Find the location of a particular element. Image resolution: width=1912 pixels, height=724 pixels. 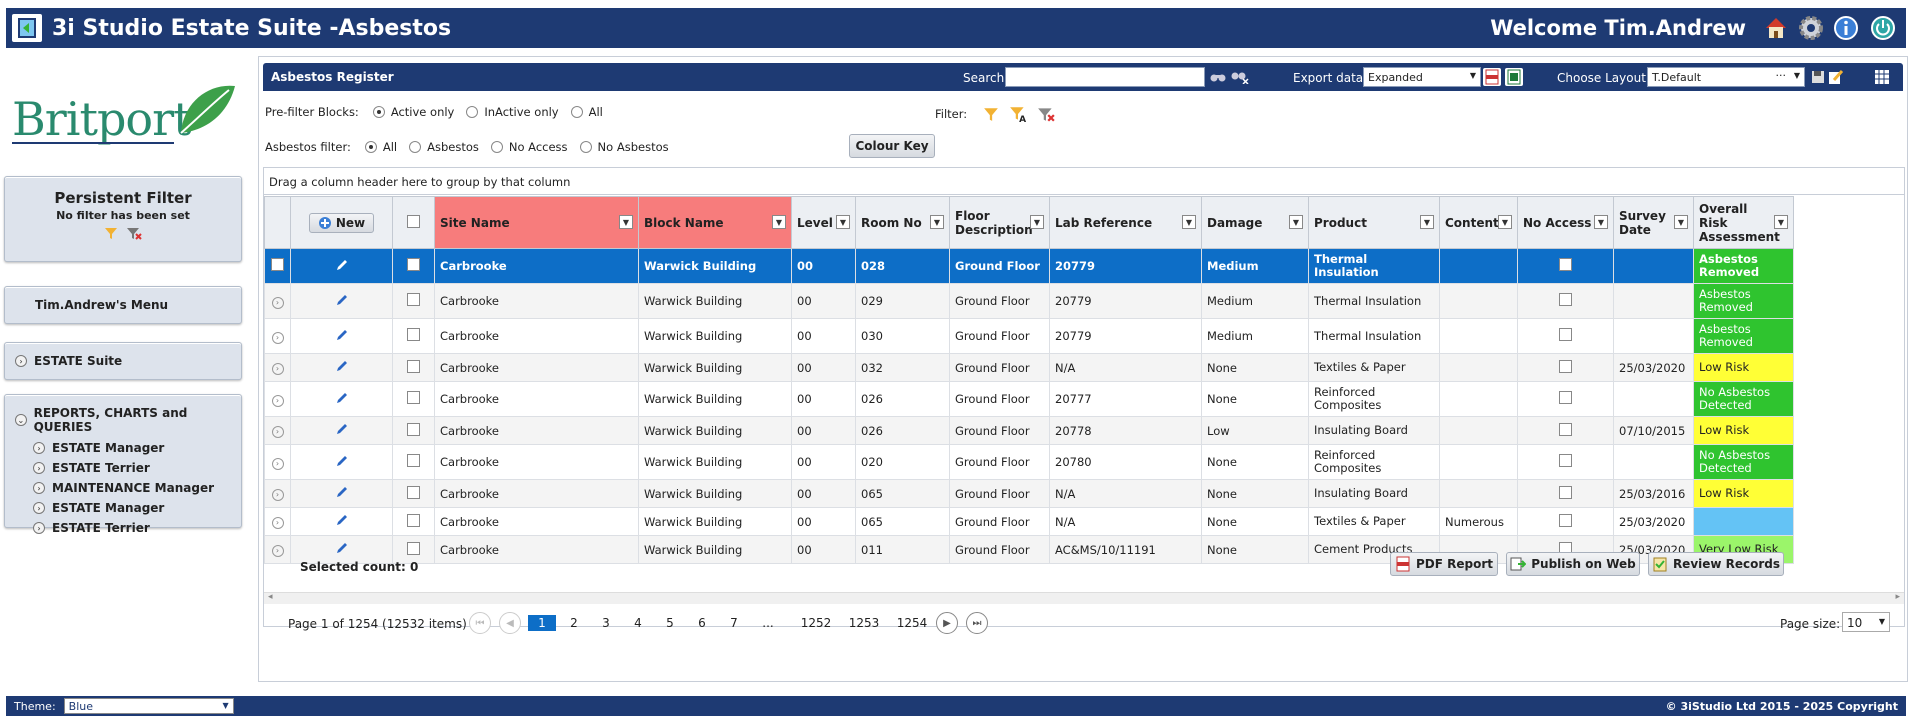

column-chooser-icon is located at coordinates (1882, 77).